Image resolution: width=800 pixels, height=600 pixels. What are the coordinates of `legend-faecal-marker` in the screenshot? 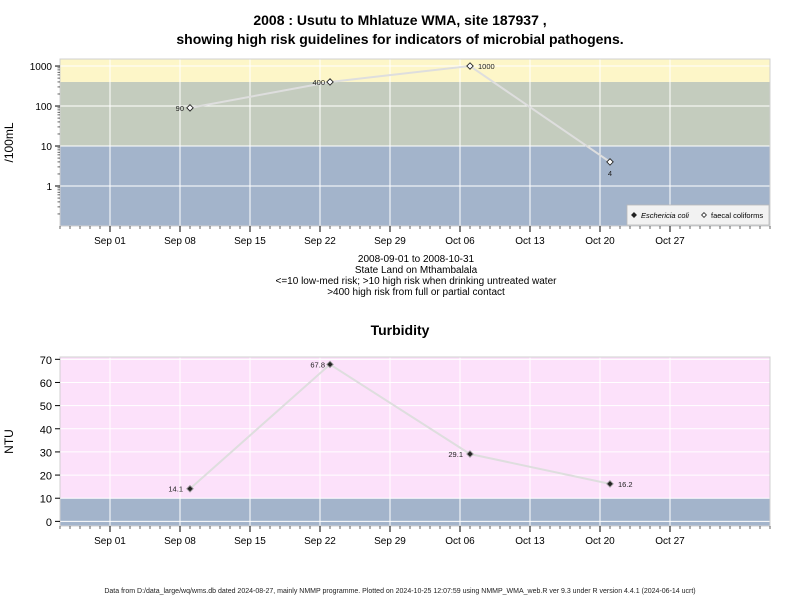 It's located at (704, 215).